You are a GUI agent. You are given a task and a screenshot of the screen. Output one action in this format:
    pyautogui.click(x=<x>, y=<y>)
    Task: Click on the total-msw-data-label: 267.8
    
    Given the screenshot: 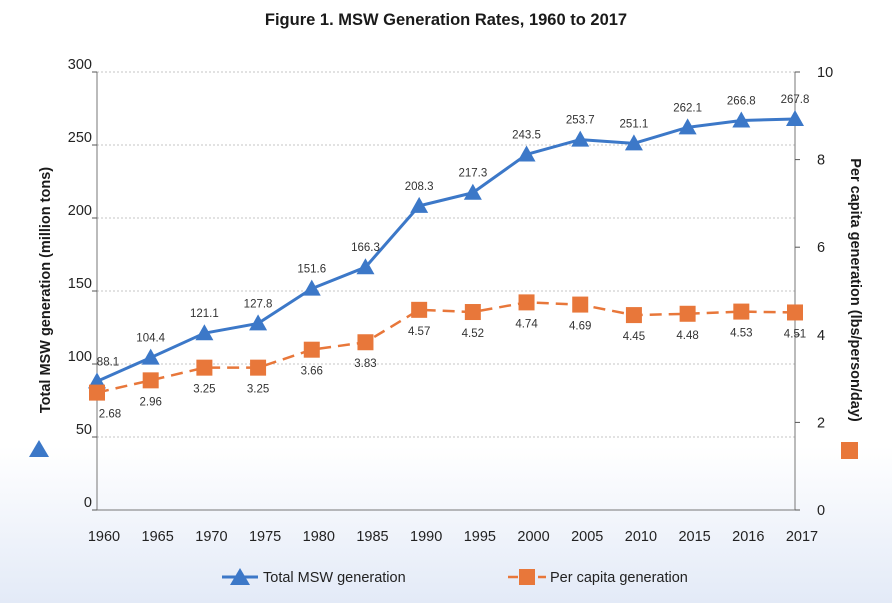 What is the action you would take?
    pyautogui.click(x=795, y=100)
    